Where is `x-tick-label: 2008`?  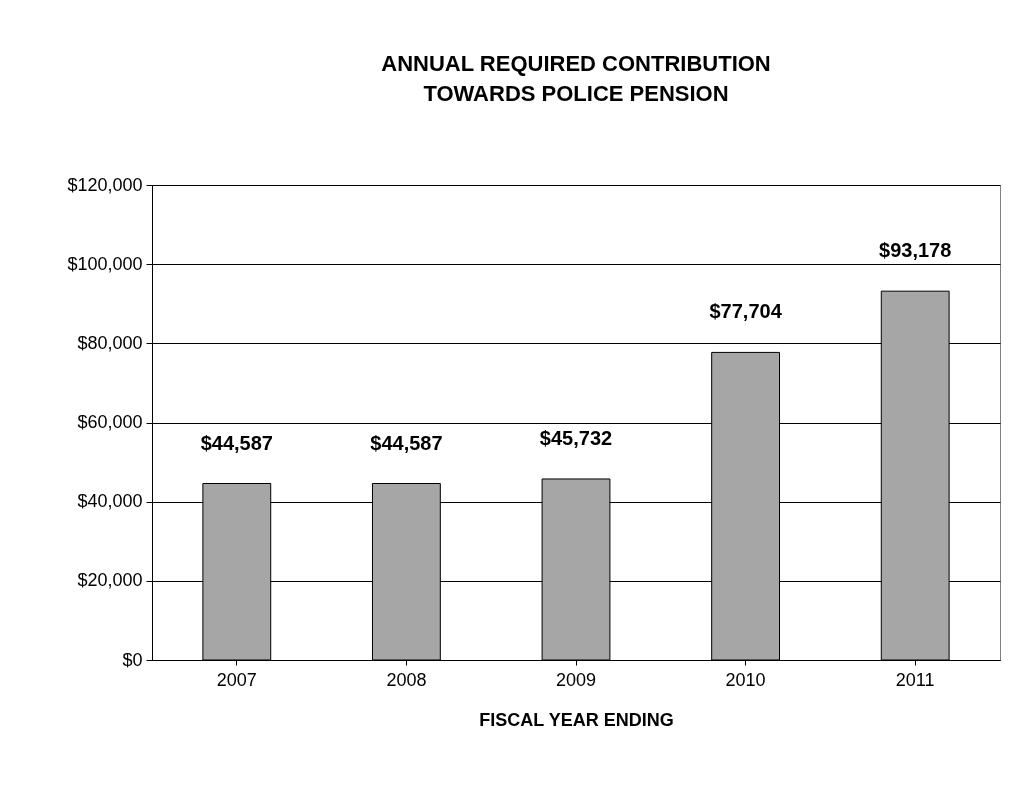
x-tick-label: 2008 is located at coordinates (406, 679).